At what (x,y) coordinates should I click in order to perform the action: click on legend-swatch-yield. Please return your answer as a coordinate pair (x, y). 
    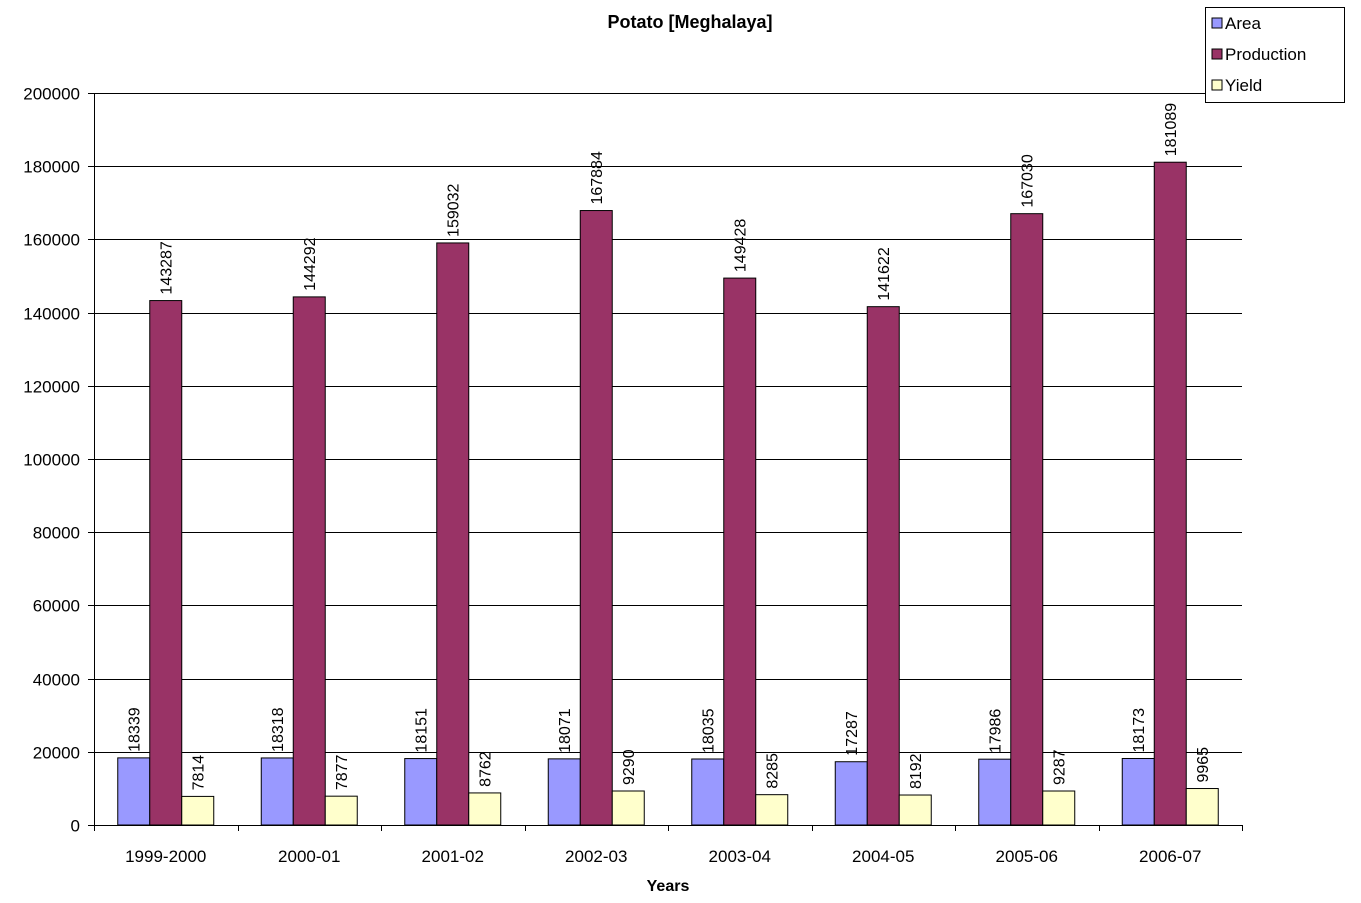
    Looking at the image, I should click on (1217, 85).